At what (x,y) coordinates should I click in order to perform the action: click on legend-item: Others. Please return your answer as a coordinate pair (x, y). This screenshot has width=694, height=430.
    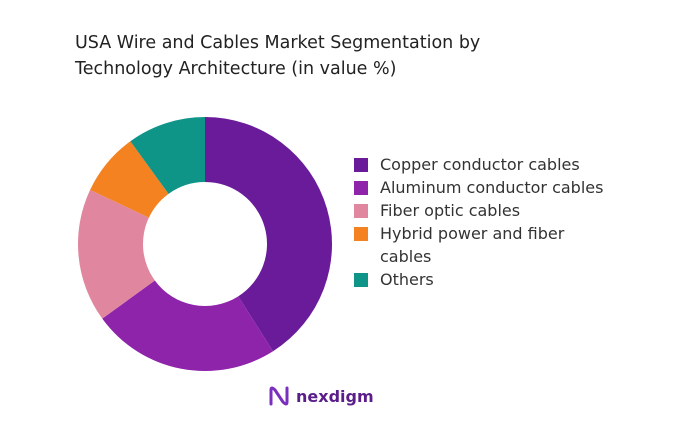
    Looking at the image, I should click on (479, 279).